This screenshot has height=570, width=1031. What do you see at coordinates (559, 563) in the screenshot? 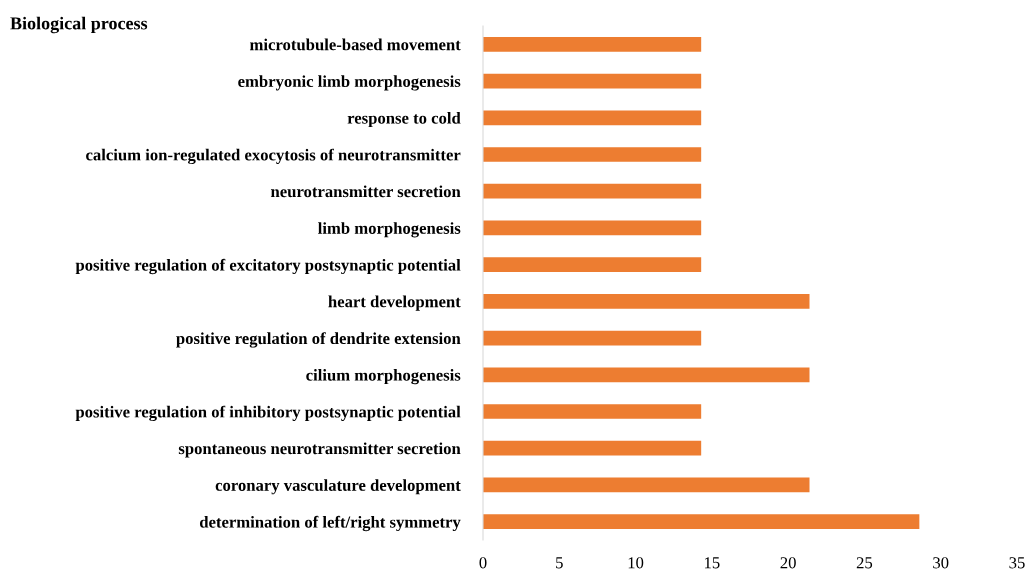
I see `x-tick-label: 5` at bounding box center [559, 563].